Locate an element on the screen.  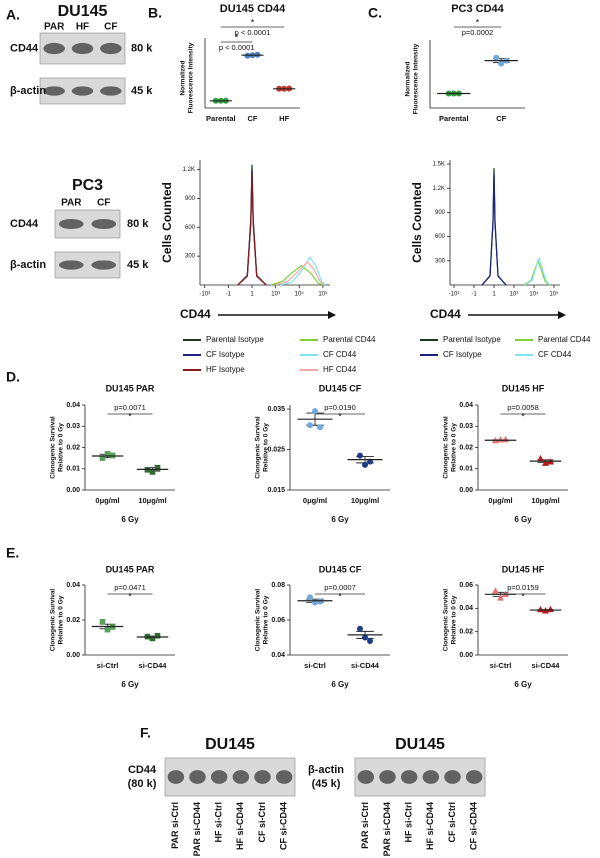
legend-label: CF Isotype is located at coordinates (225, 354).